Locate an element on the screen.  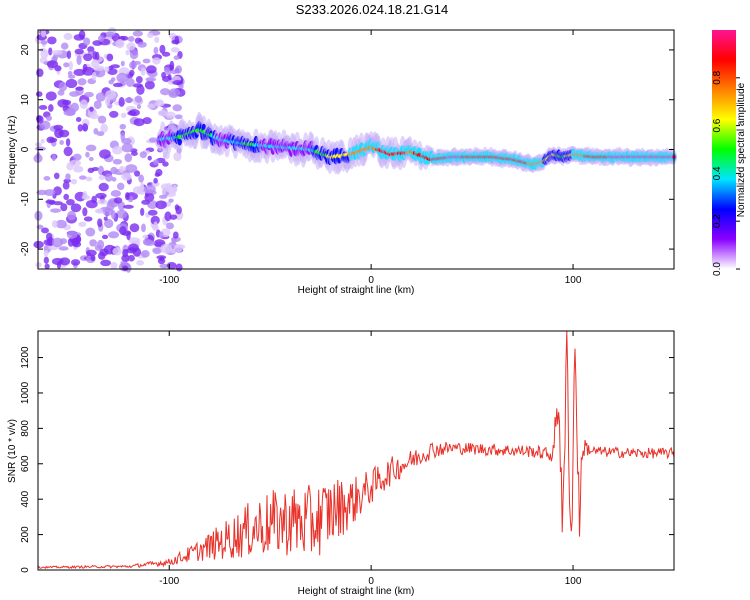
x-tick-label: 0 is located at coordinates (371, 581).